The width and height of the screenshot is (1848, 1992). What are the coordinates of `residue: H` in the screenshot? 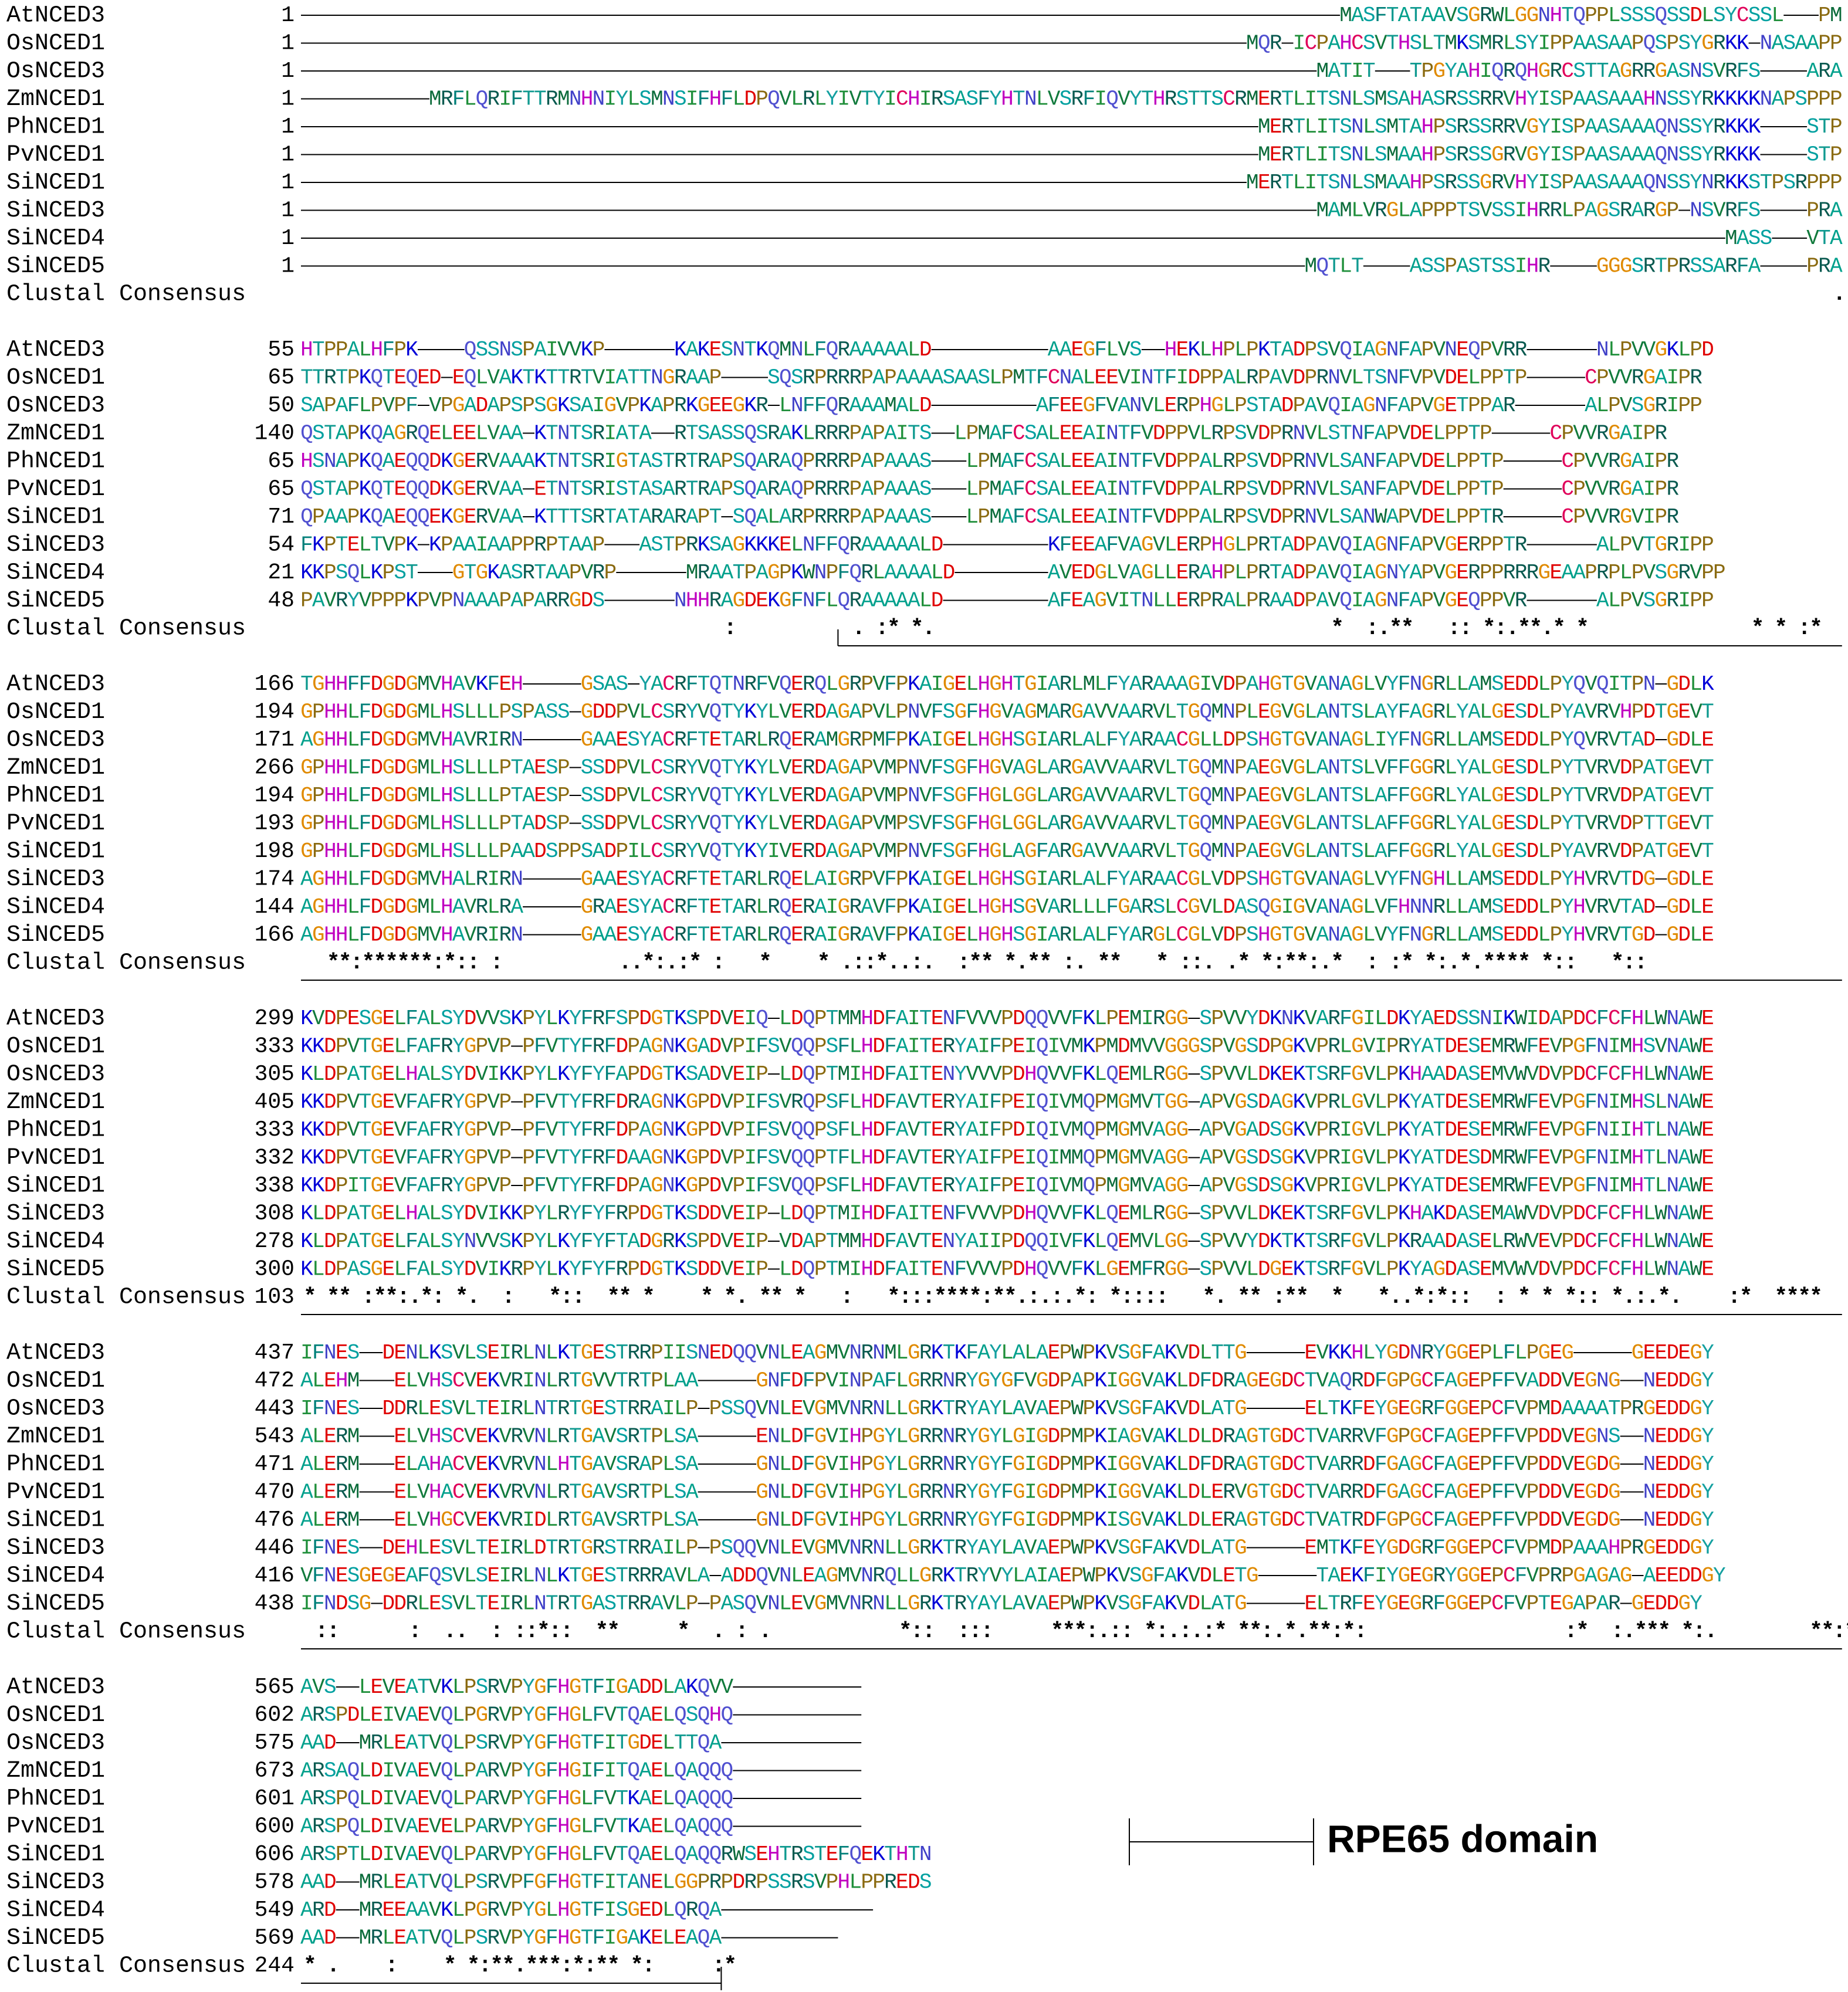 It's located at (330, 796).